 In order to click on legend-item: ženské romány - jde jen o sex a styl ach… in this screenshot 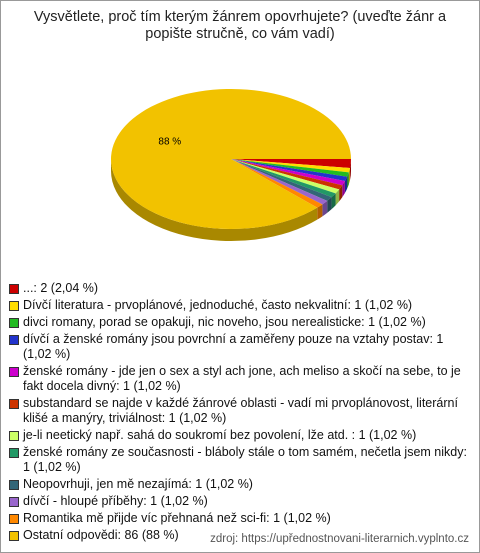, I will do `click(240, 379)`.